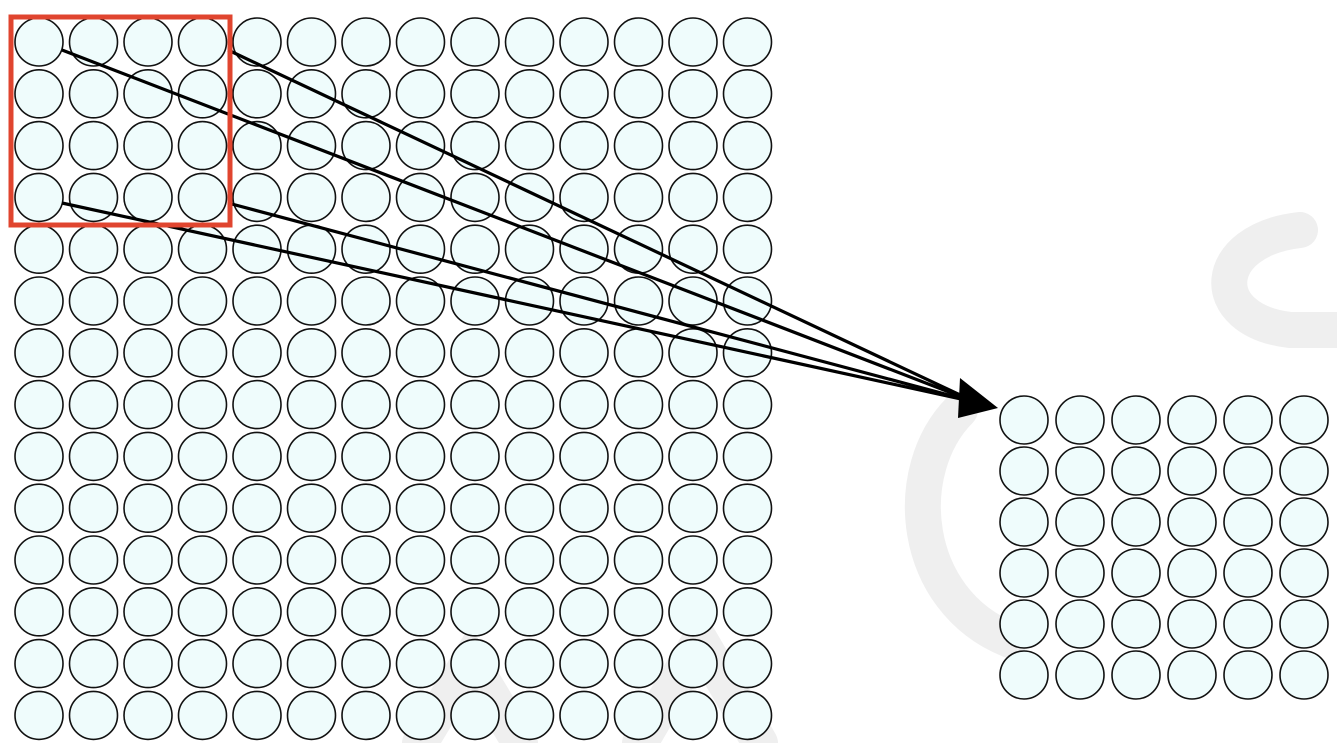 The width and height of the screenshot is (1337, 743). What do you see at coordinates (120, 121) in the screenshot?
I see `receptive-field-box` at bounding box center [120, 121].